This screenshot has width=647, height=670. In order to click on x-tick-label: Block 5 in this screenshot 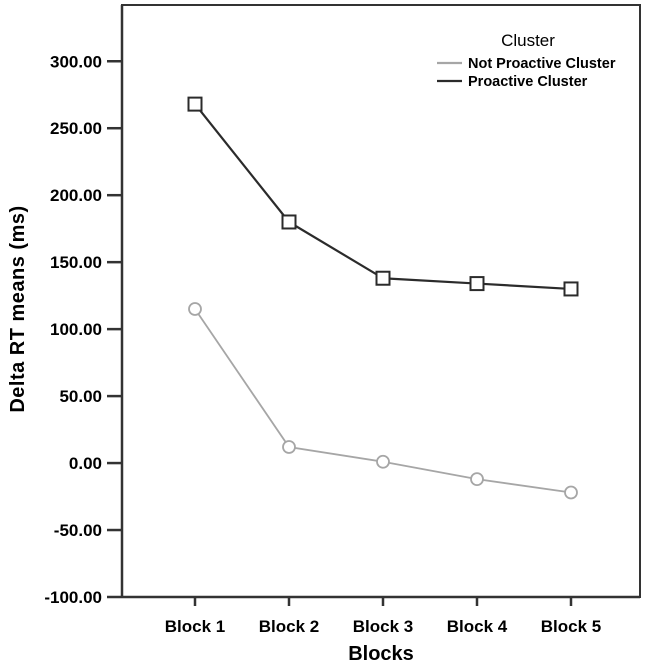, I will do `click(571, 626)`.